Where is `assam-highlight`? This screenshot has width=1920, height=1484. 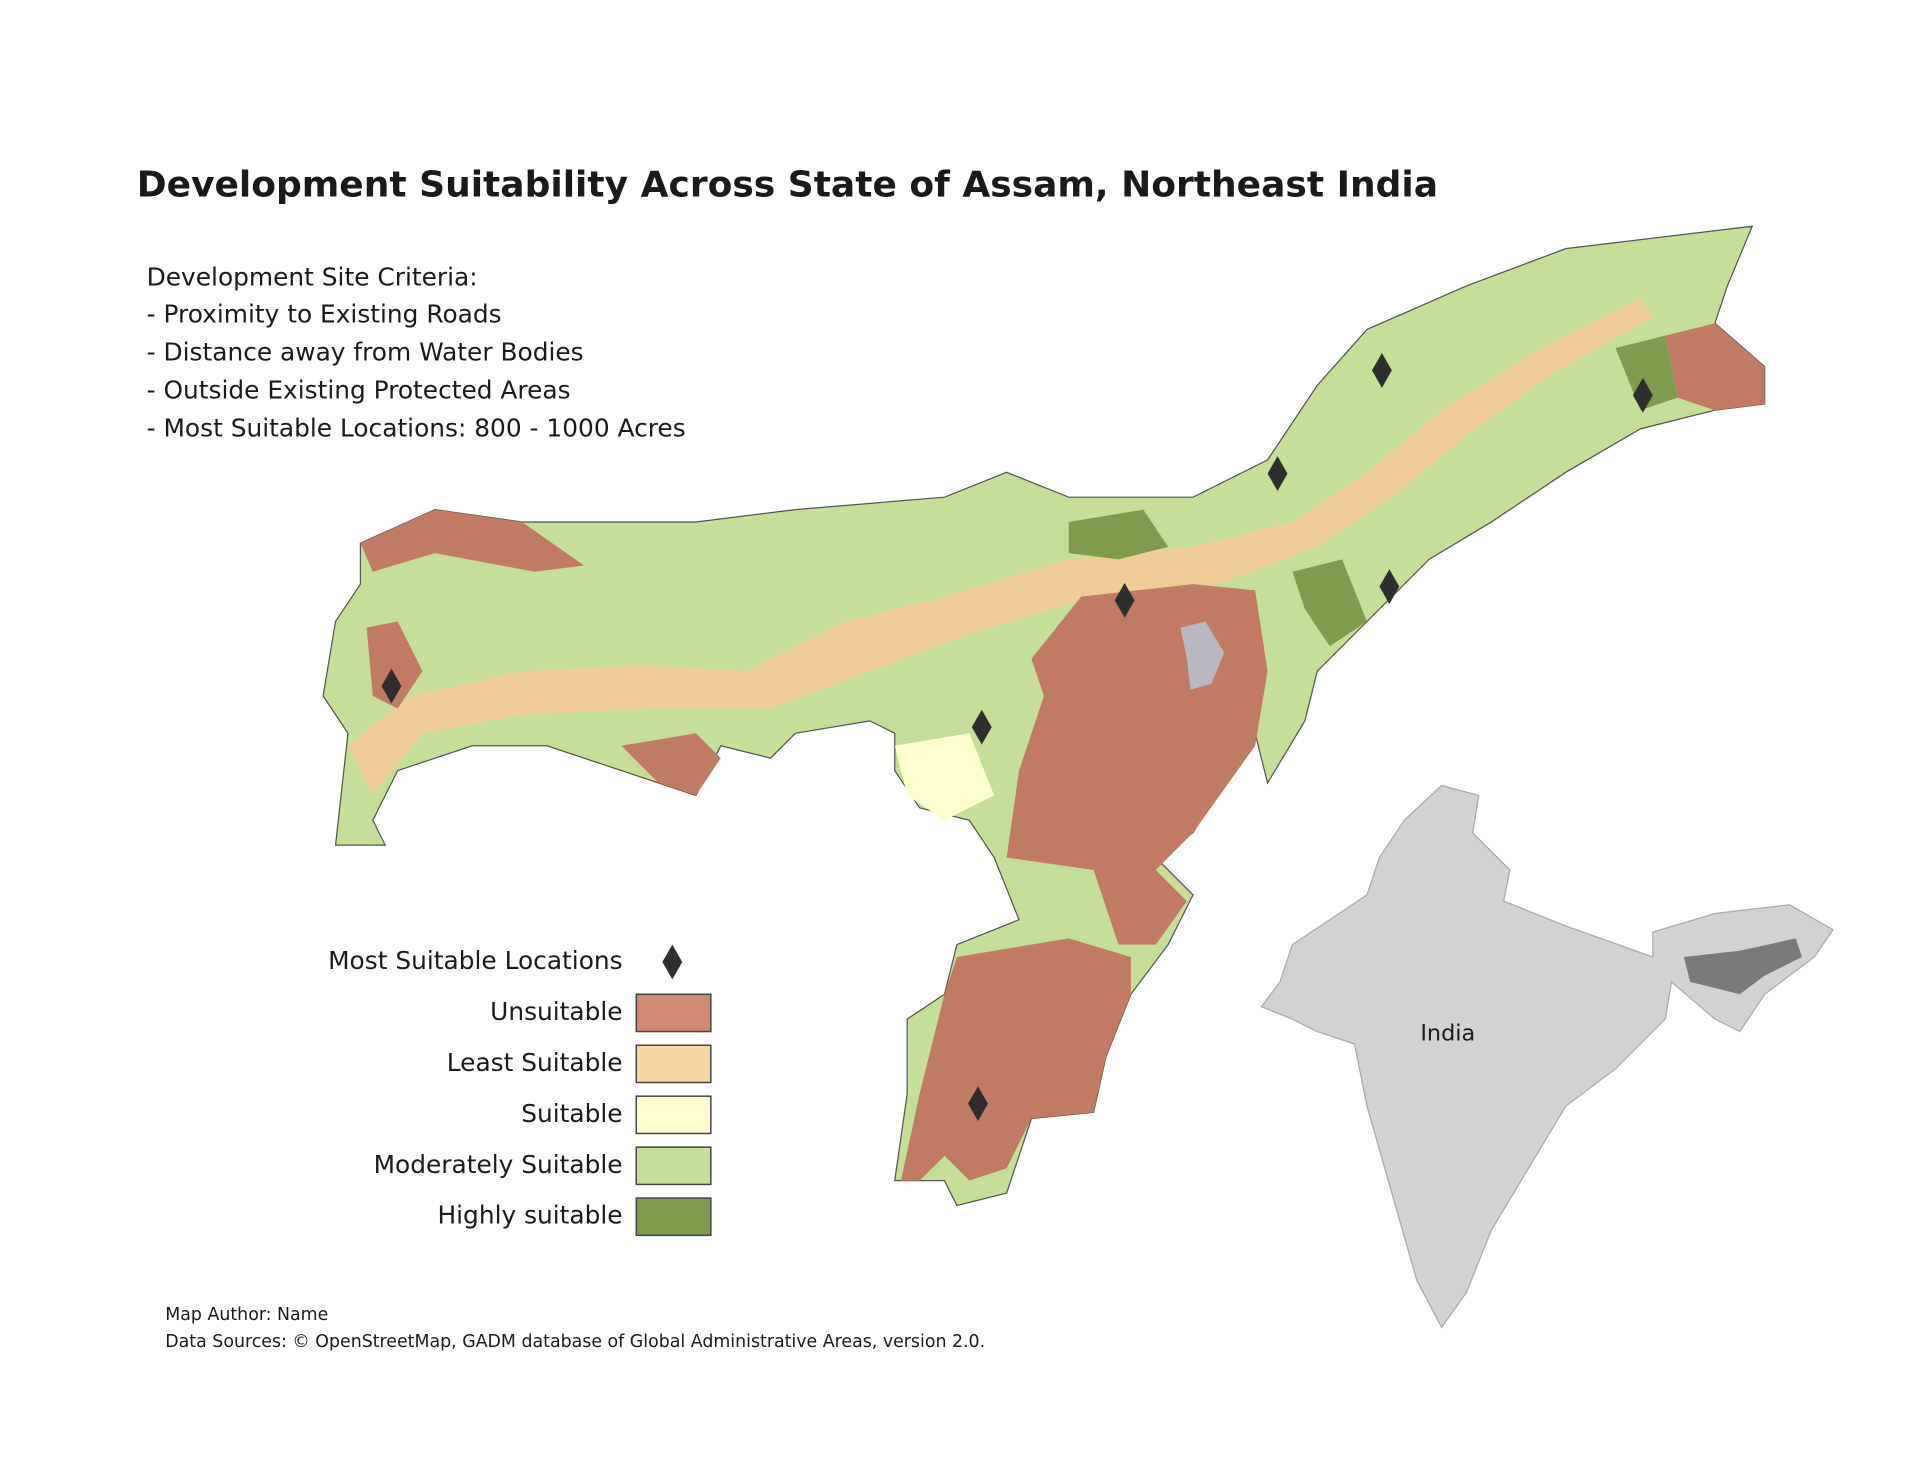 assam-highlight is located at coordinates (1742, 966).